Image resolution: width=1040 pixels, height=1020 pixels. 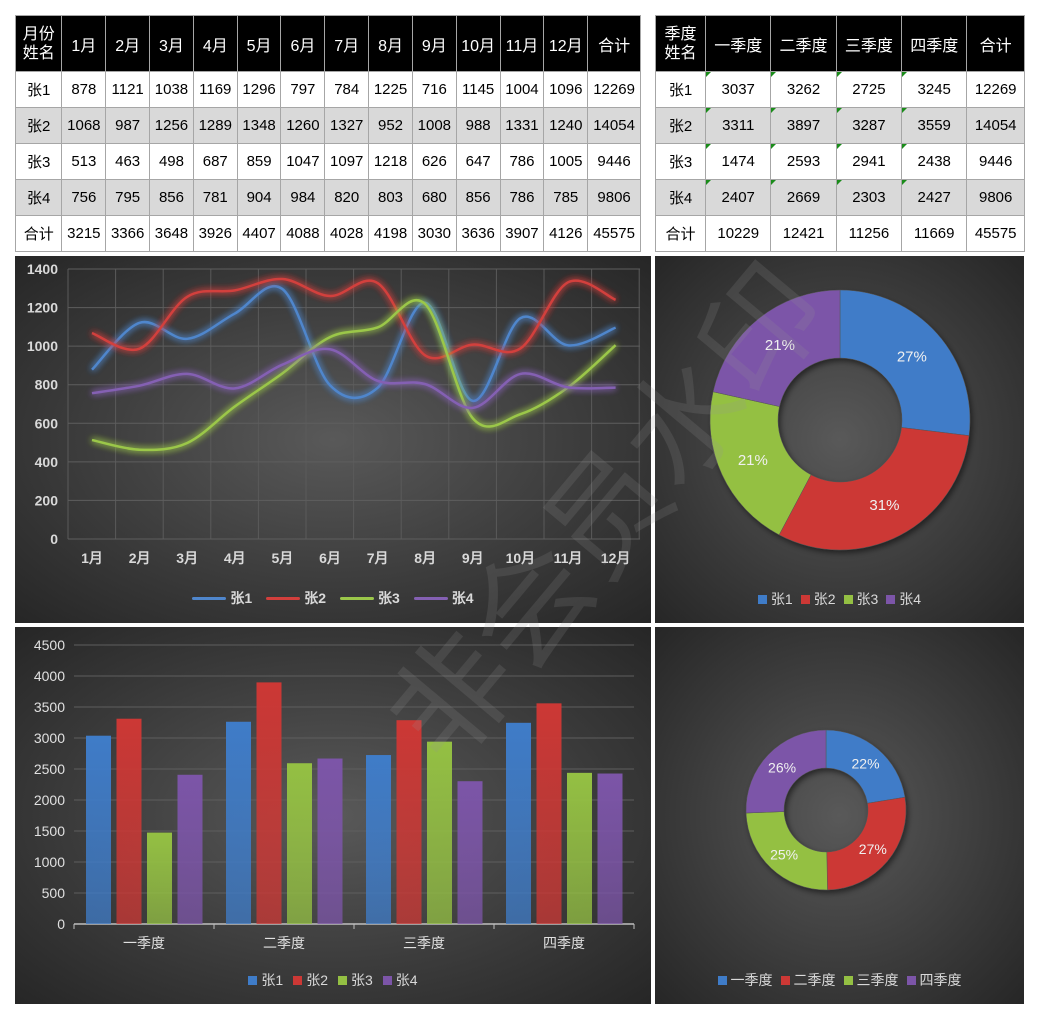 What do you see at coordinates (434, 233) in the screenshot?
I see `table-cell: 3030` at bounding box center [434, 233].